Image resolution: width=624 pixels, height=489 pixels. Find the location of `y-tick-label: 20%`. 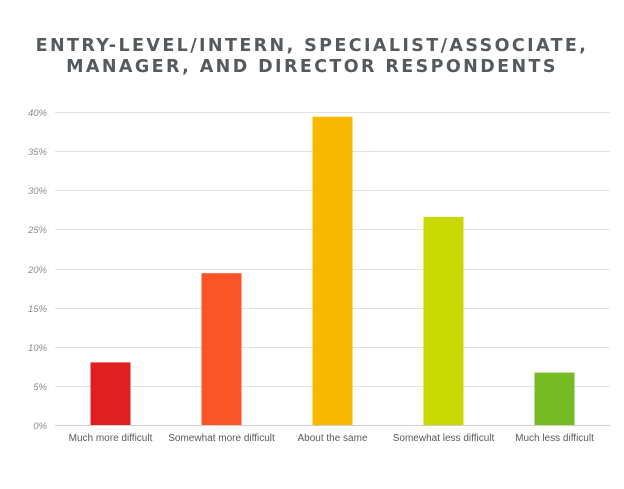

y-tick-label: 20% is located at coordinates (37, 270).